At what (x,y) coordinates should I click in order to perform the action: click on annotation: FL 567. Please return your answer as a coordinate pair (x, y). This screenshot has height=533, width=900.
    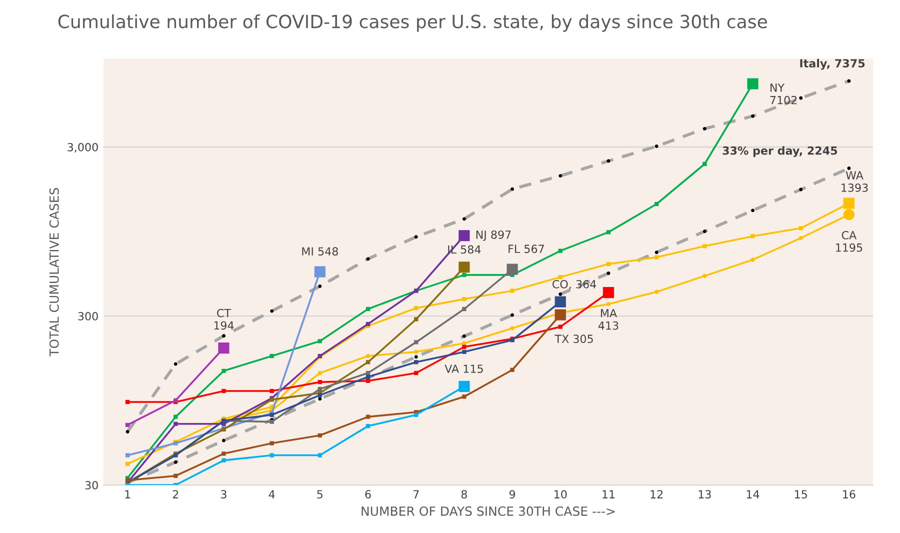
    Looking at the image, I should click on (526, 249).